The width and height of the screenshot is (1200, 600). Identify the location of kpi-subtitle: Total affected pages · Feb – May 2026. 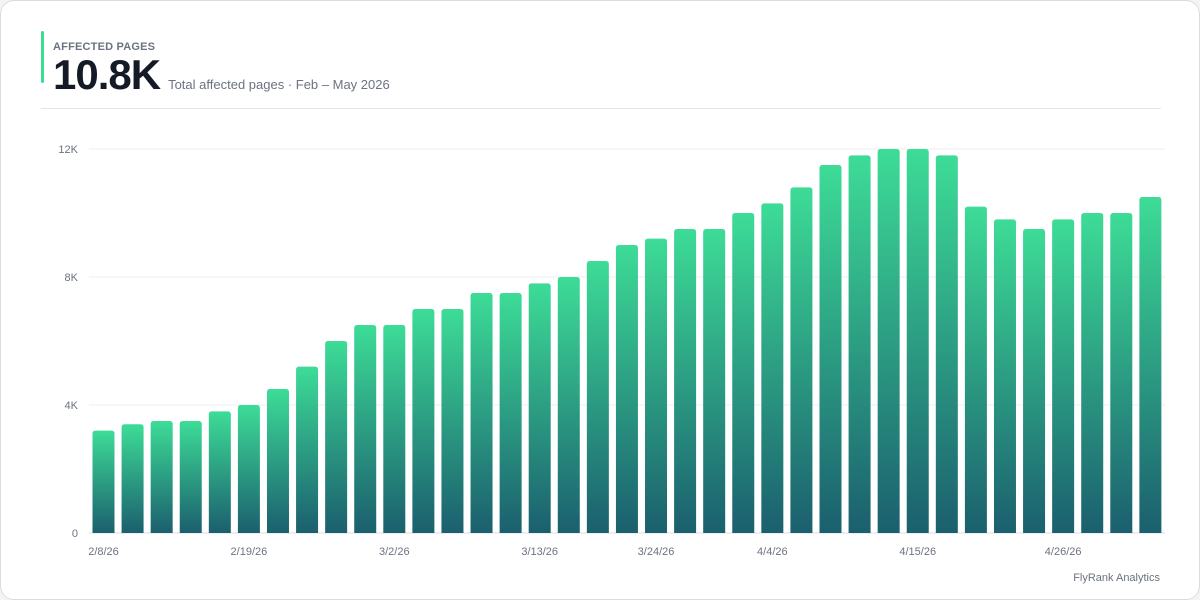
(279, 84).